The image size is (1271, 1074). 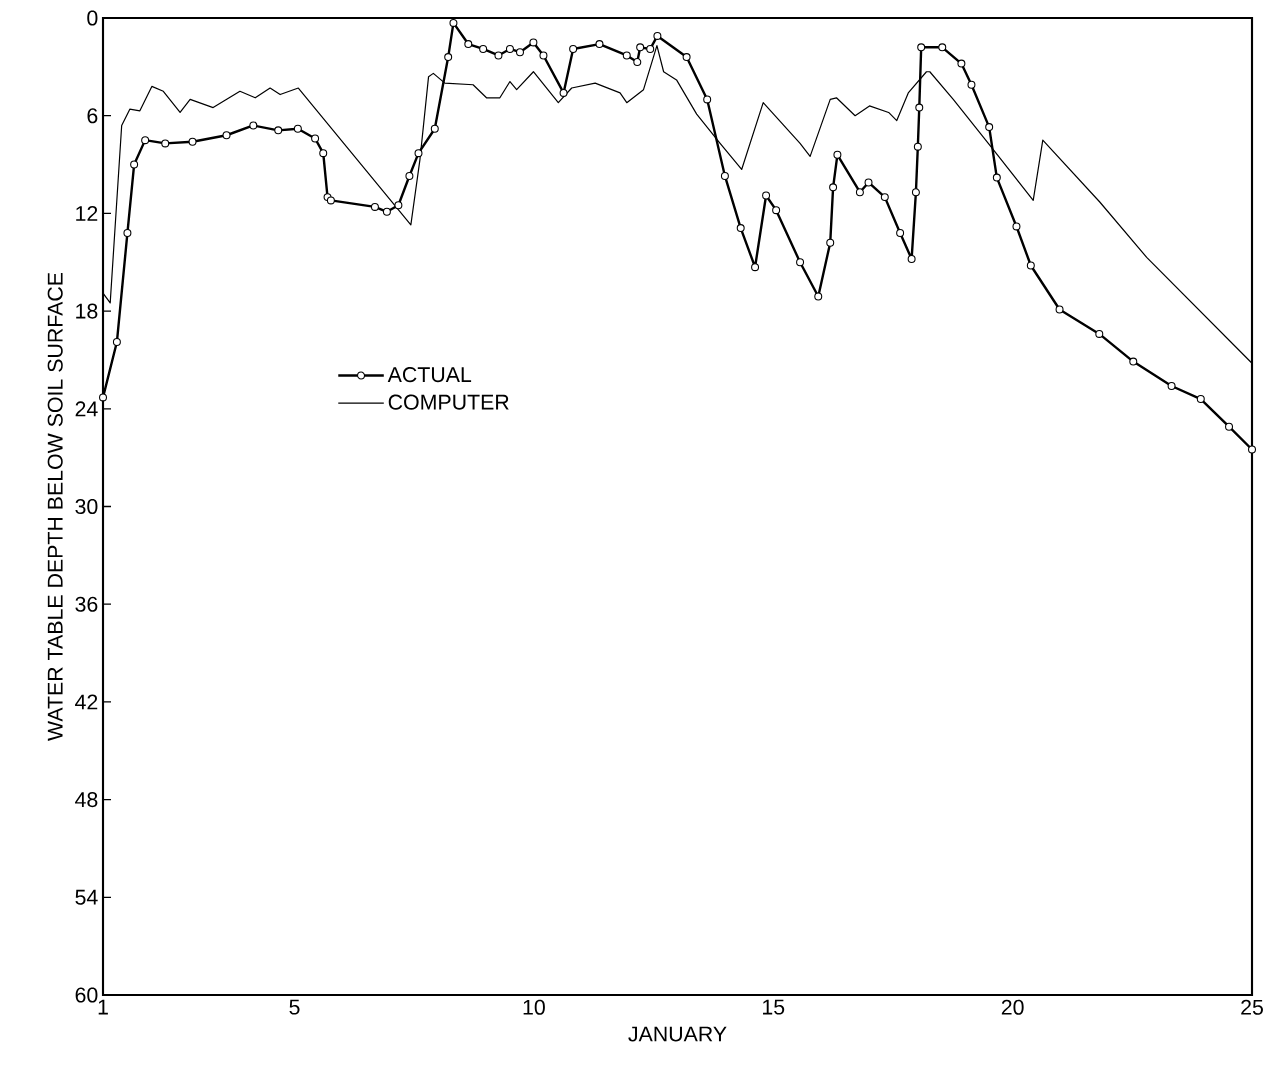 What do you see at coordinates (86, 702) in the screenshot?
I see `y-tick-label: 42` at bounding box center [86, 702].